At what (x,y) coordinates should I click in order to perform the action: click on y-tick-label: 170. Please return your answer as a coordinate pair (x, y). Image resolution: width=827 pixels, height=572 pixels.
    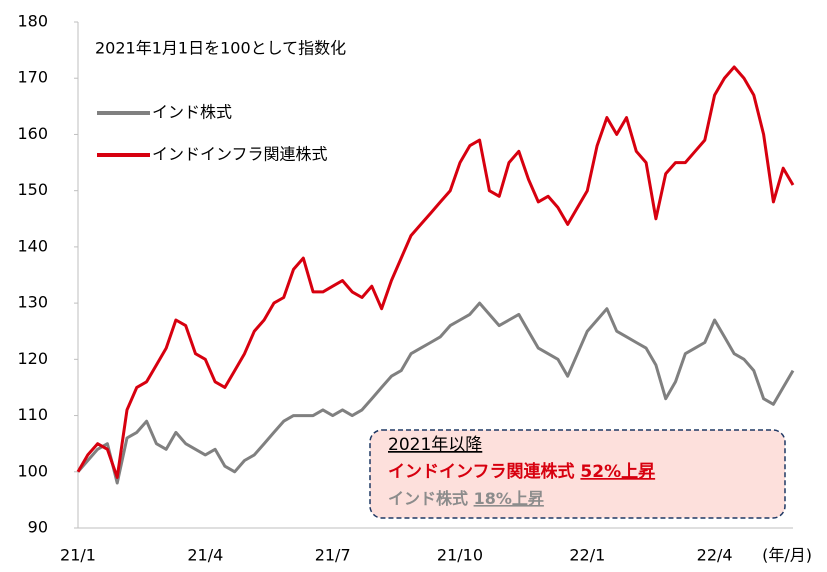
    Looking at the image, I should click on (32, 77).